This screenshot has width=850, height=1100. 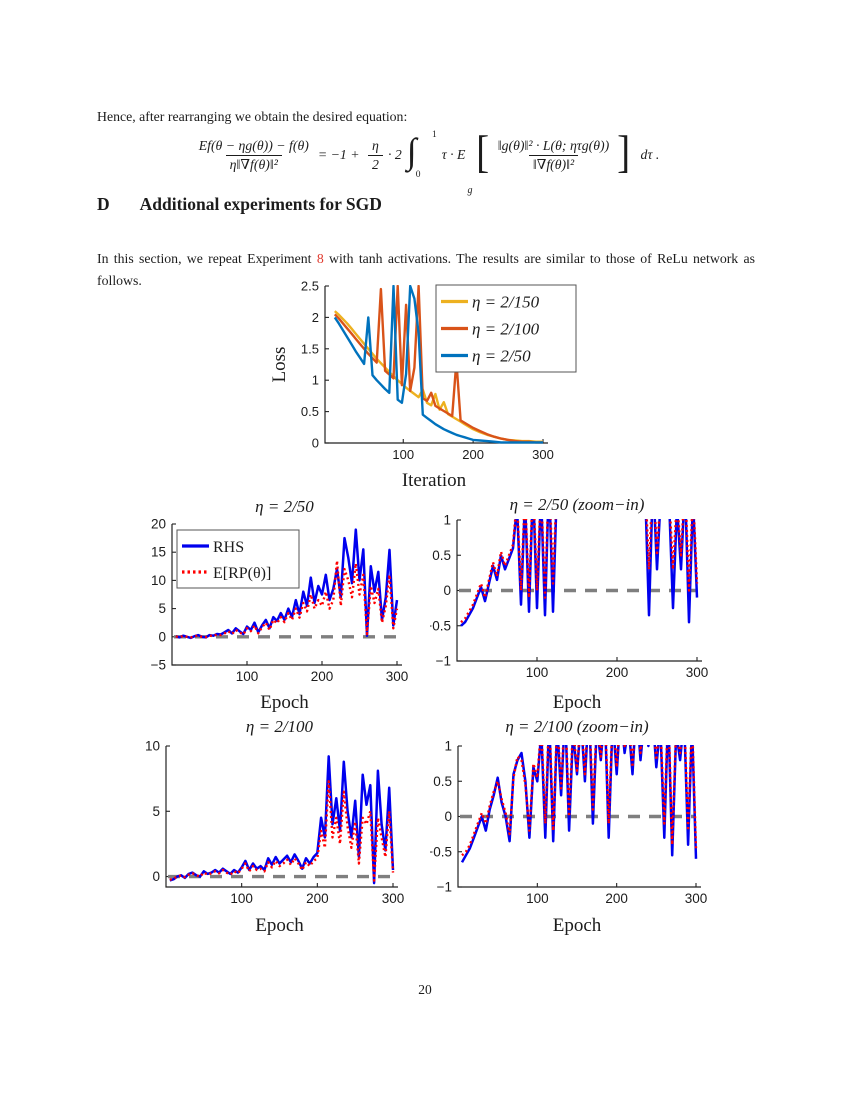 What do you see at coordinates (434, 480) in the screenshot?
I see `svg-text: Iteration` at bounding box center [434, 480].